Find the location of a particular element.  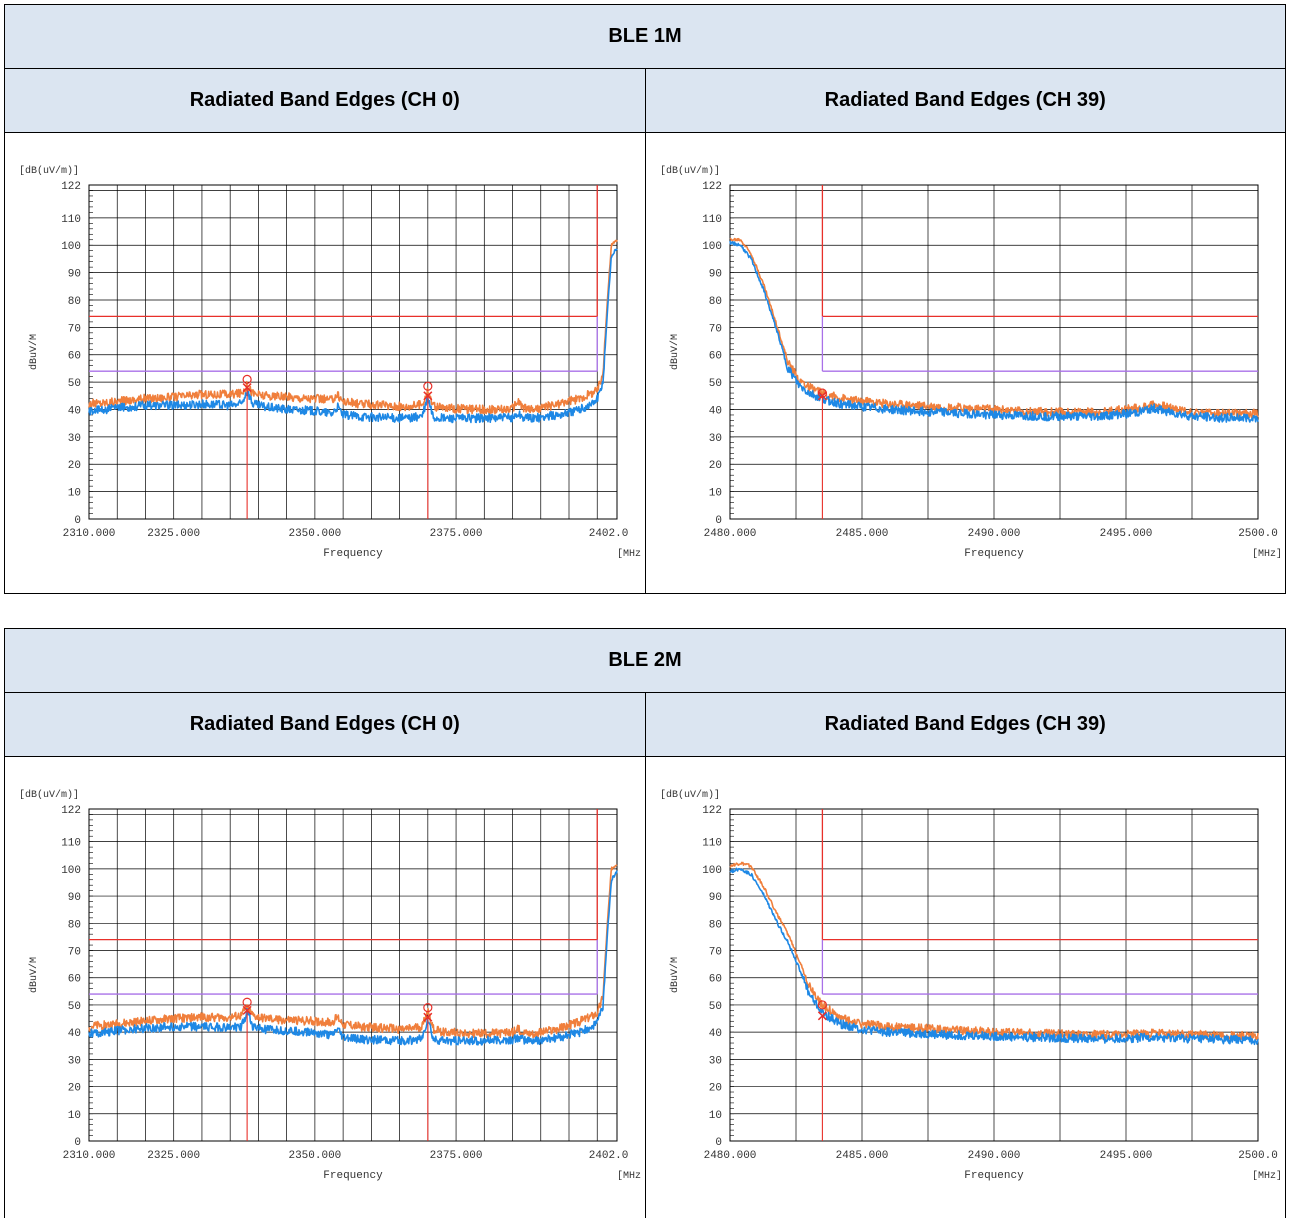

section-title: BLE 1M is located at coordinates (645, 36).